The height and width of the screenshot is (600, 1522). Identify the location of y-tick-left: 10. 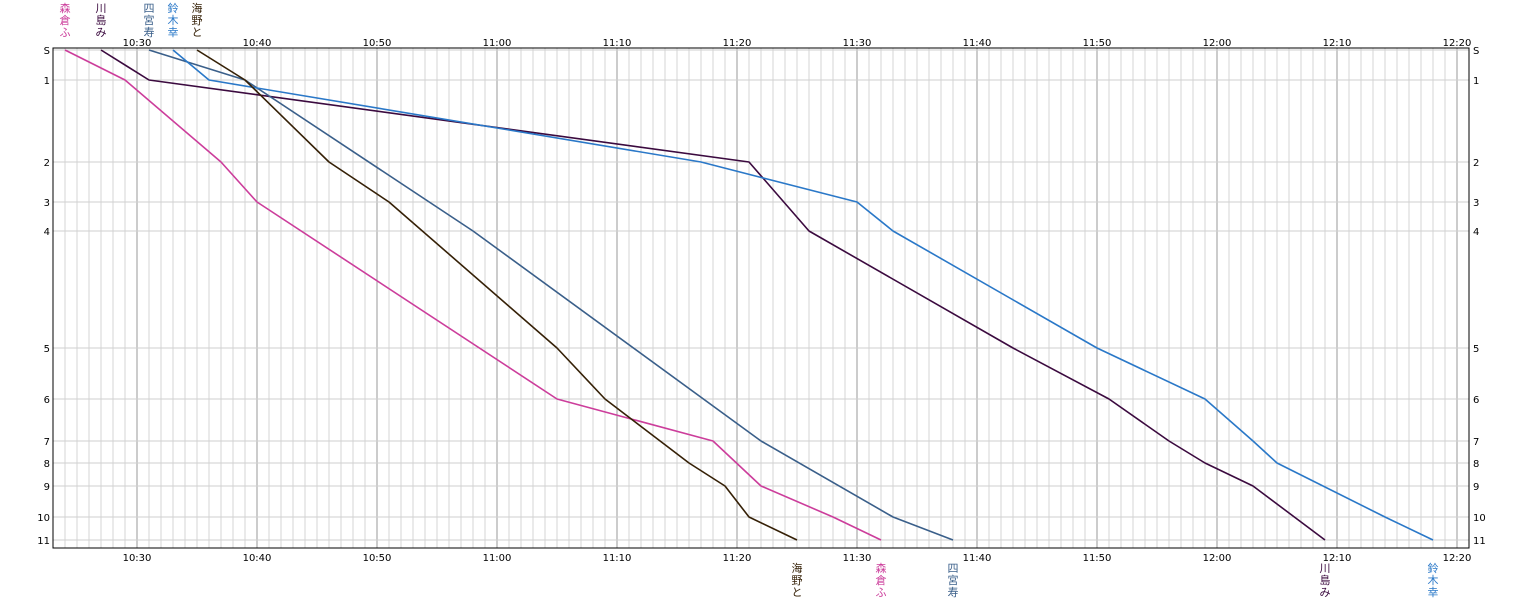
(43, 518).